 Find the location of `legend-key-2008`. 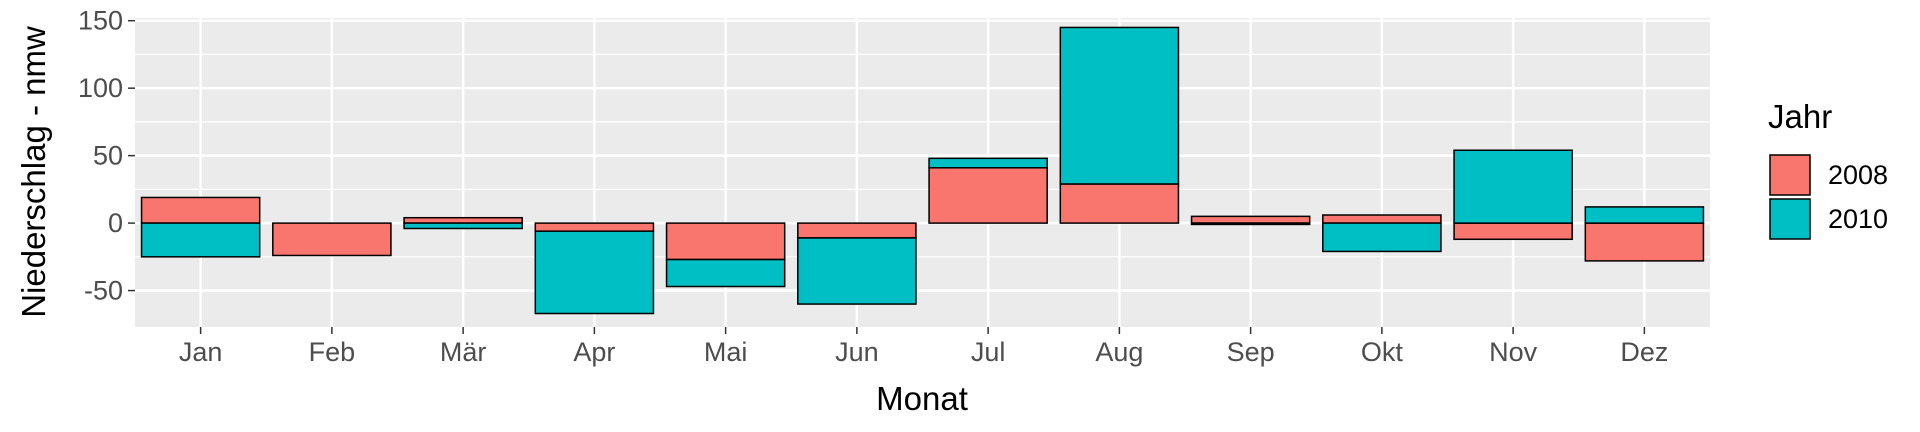

legend-key-2008 is located at coordinates (1790, 175).